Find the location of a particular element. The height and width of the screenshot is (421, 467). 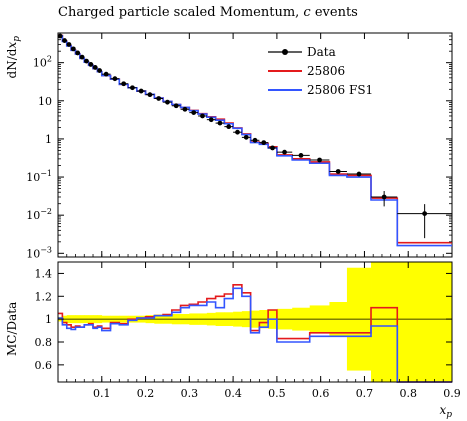

x-tick-label: 0.2 is located at coordinates (146, 393).